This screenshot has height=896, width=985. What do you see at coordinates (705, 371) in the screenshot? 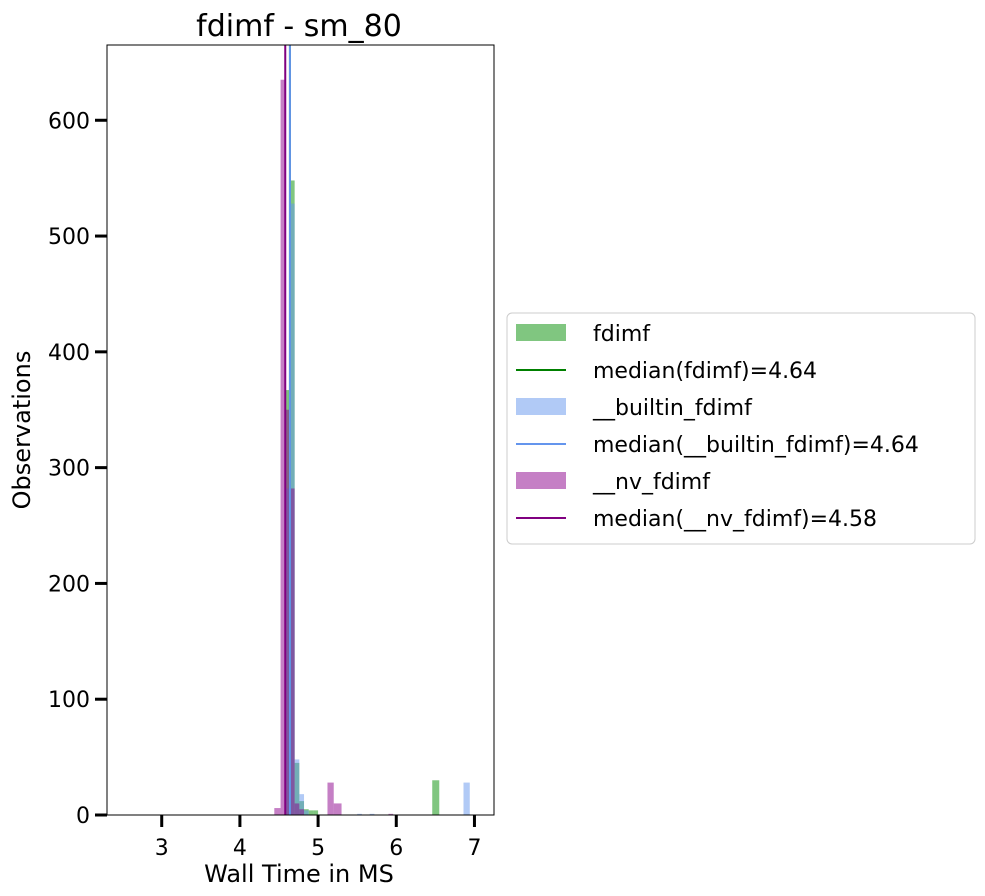
I see `legend-label-1: median(fdimf)=4.64` at bounding box center [705, 371].